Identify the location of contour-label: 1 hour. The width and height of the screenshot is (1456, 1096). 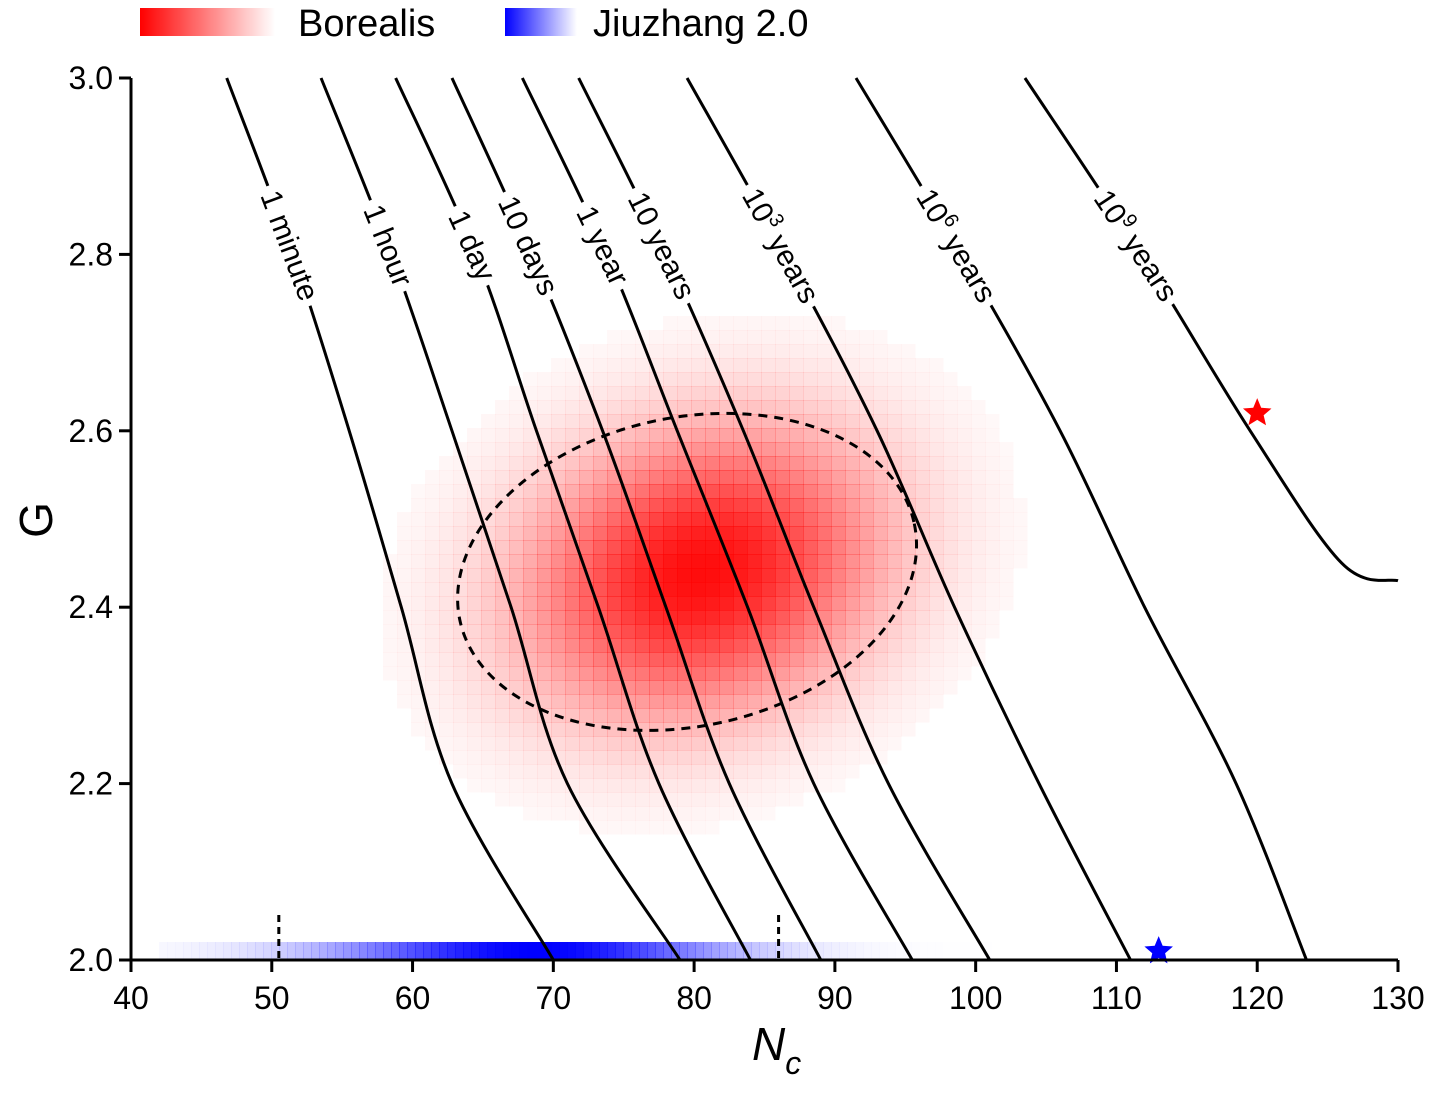
(387, 245).